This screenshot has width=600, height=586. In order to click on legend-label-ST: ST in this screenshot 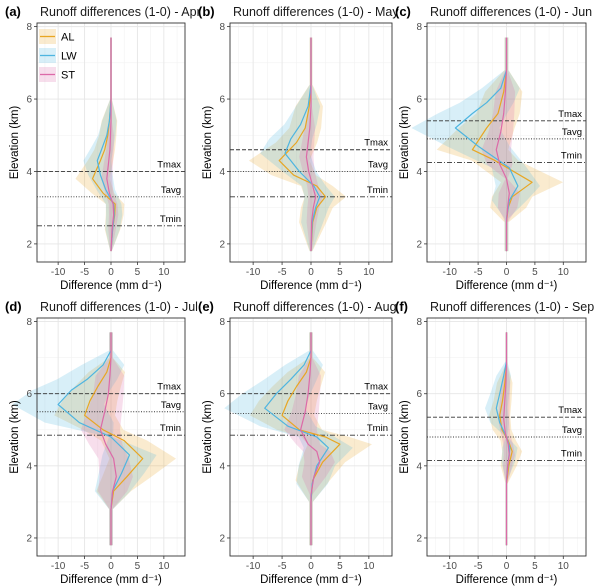, I will do `click(68, 76)`.